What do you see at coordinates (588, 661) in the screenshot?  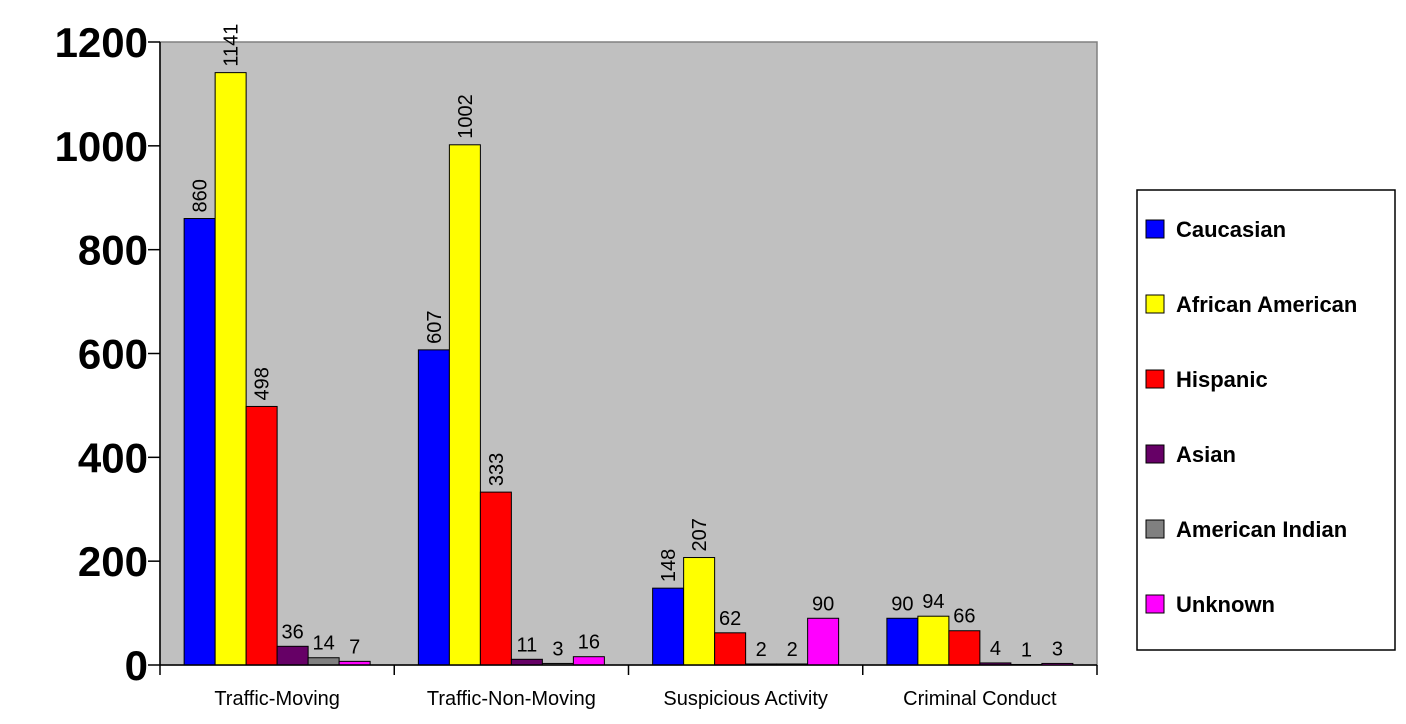 I see `bar-traffic-non-moving-unknown` at bounding box center [588, 661].